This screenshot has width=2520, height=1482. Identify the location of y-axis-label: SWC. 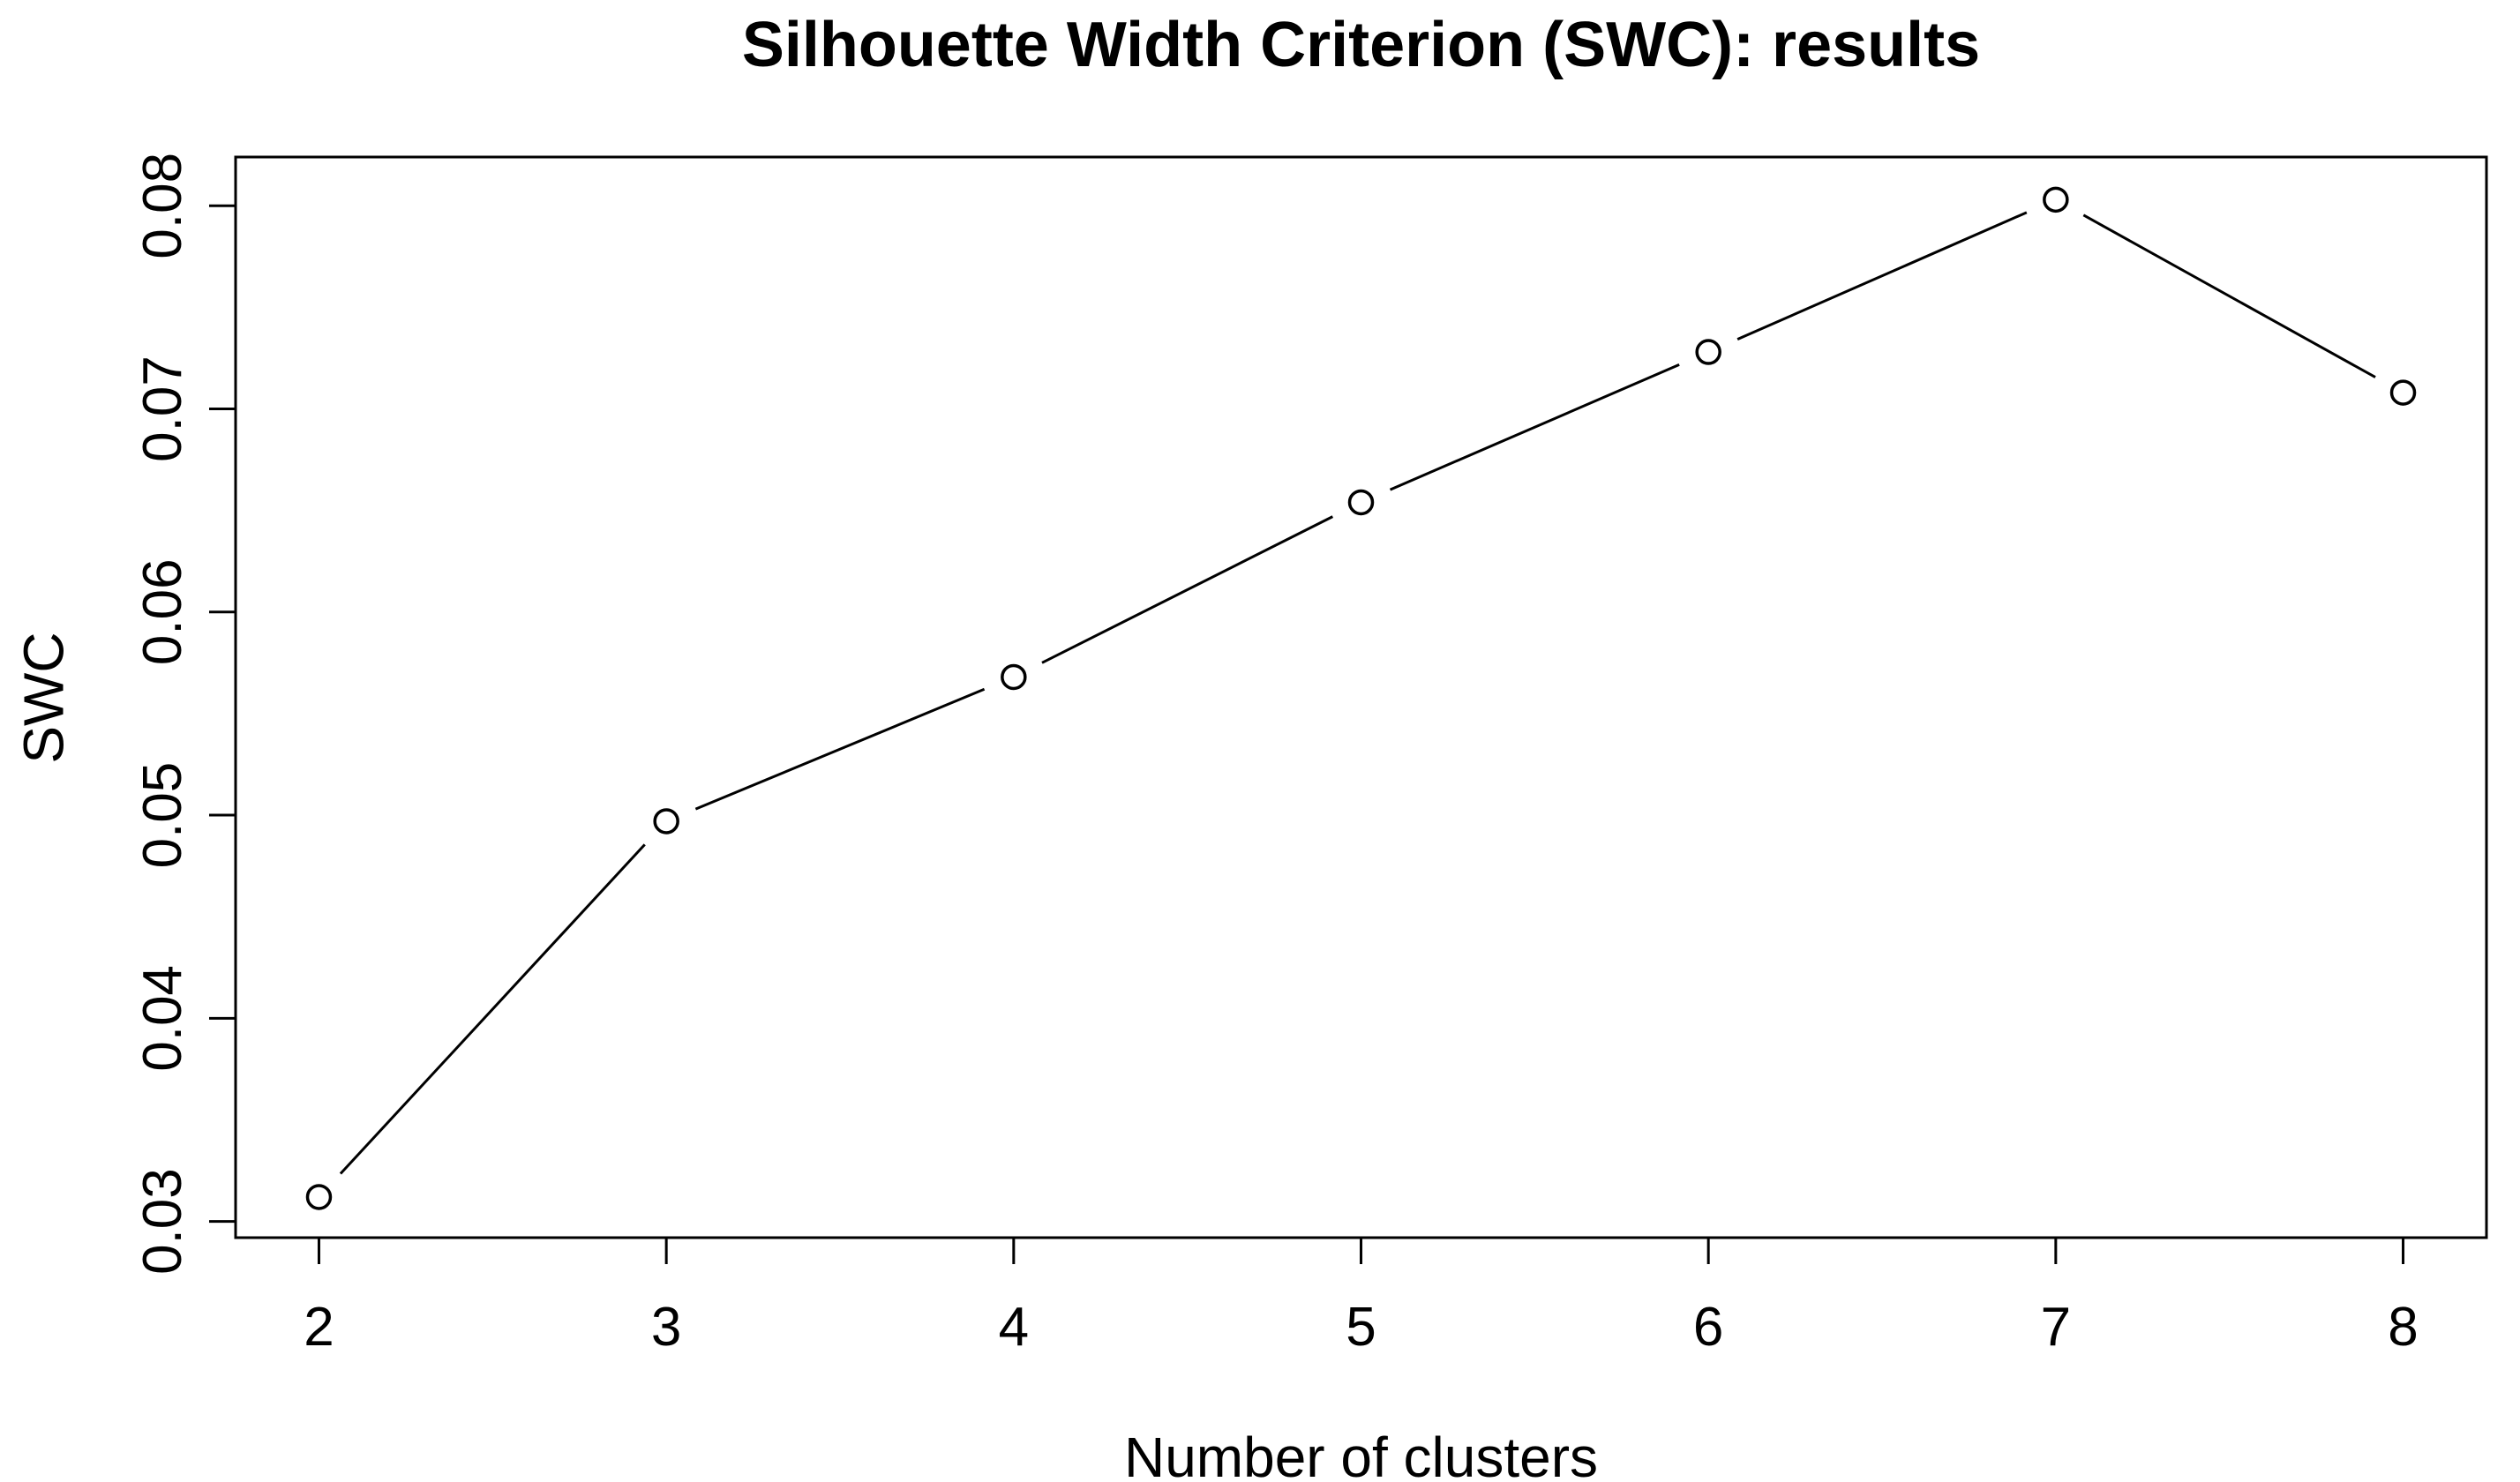
(44, 697).